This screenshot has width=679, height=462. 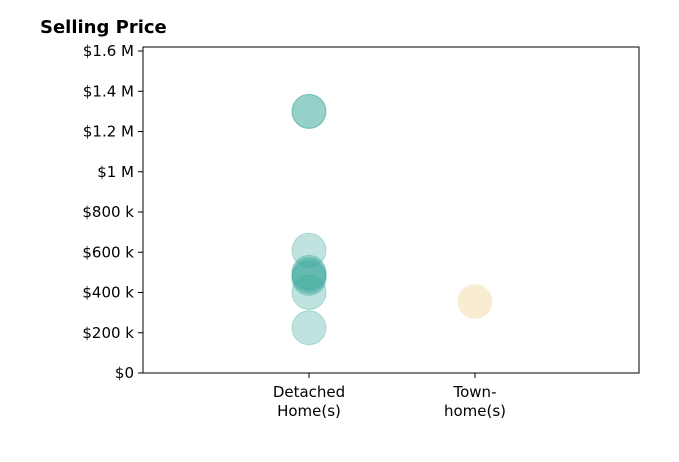 I want to click on y-tick-label: $1.4 M, so click(x=108, y=91).